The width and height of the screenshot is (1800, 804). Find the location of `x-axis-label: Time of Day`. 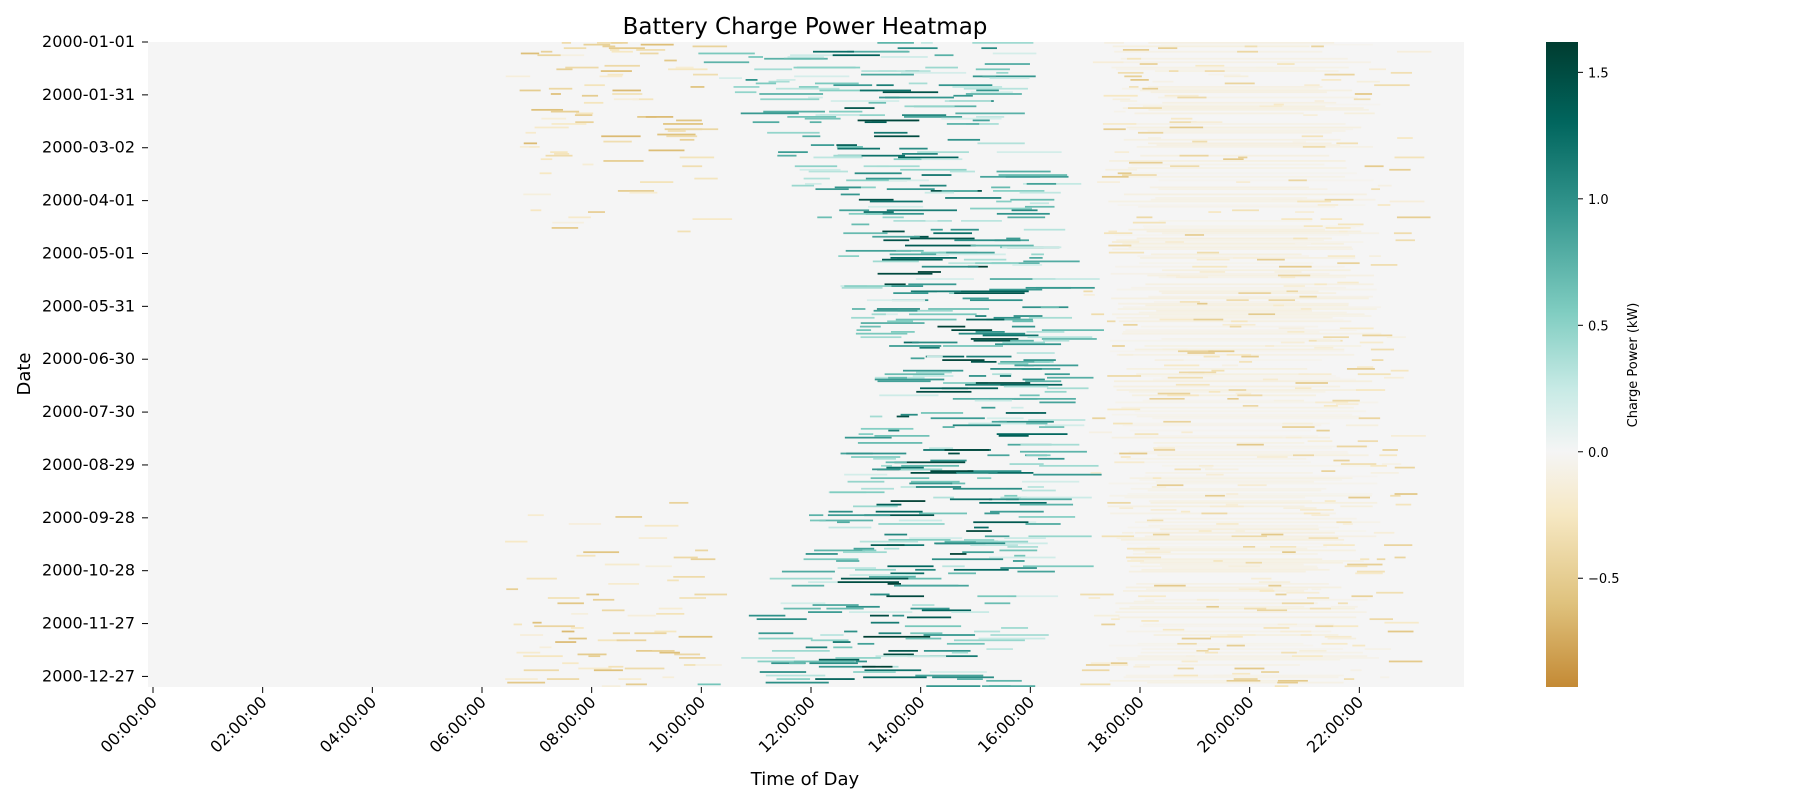

x-axis-label: Time of Day is located at coordinates (805, 779).